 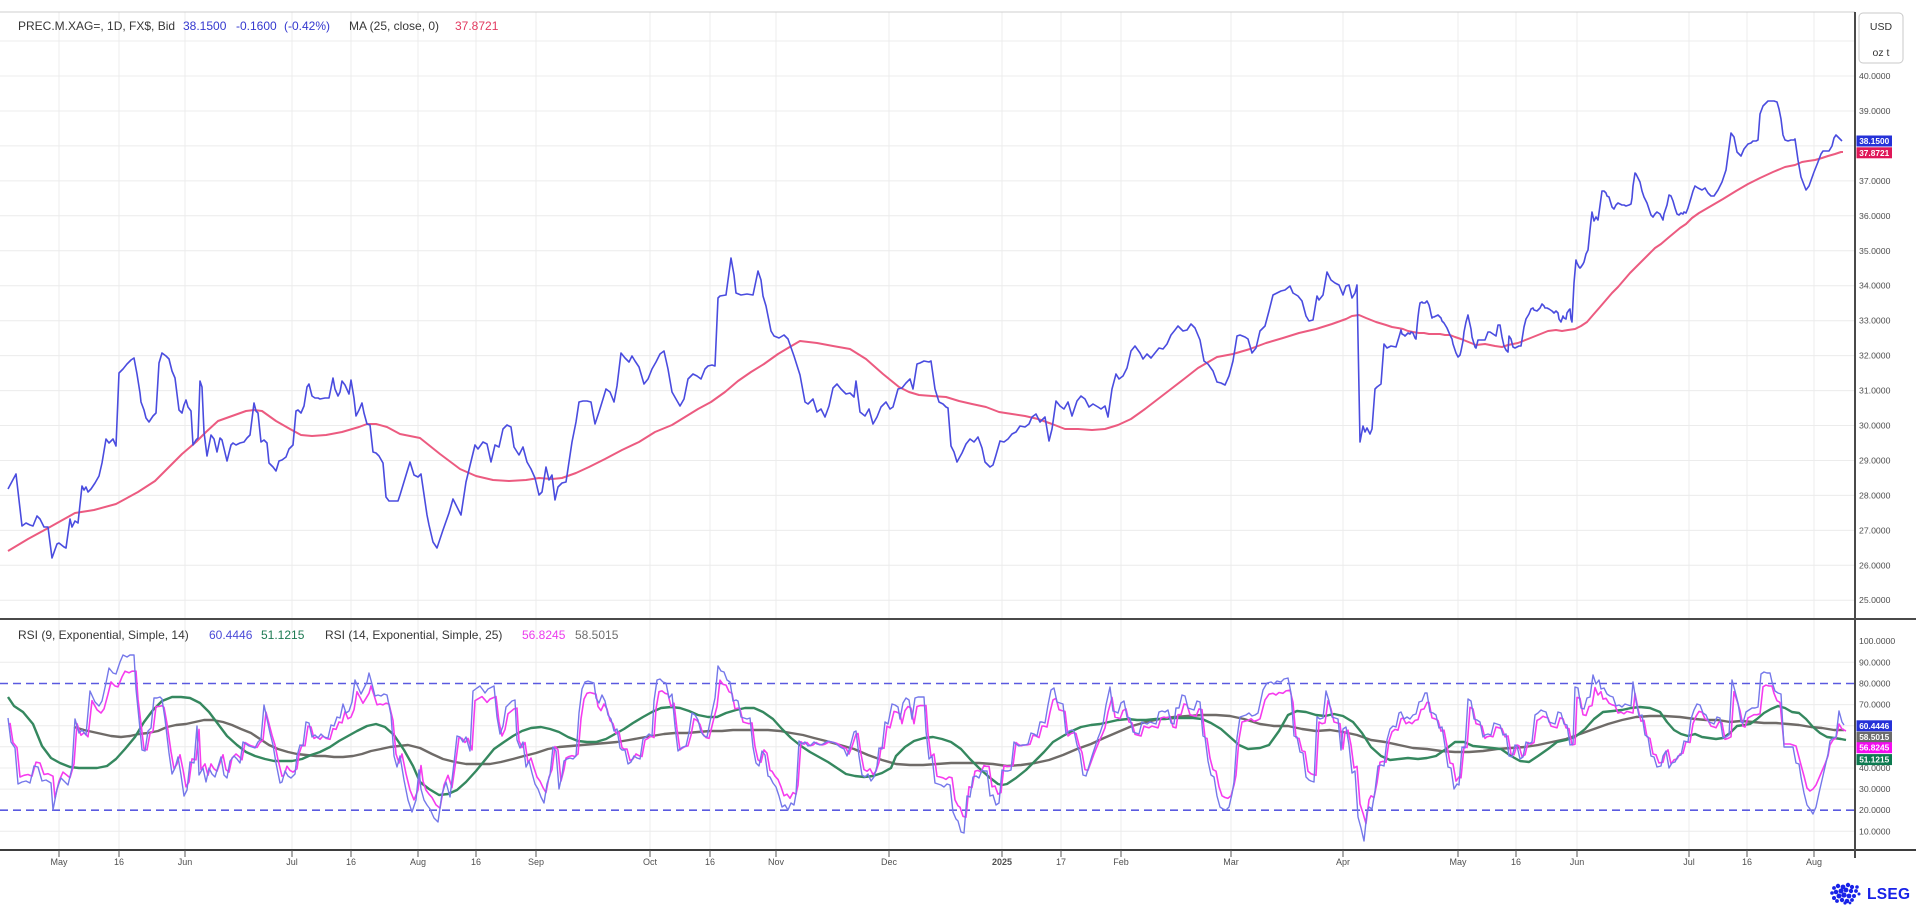 I want to click on svg-text: 35.0000, so click(x=1875, y=251).